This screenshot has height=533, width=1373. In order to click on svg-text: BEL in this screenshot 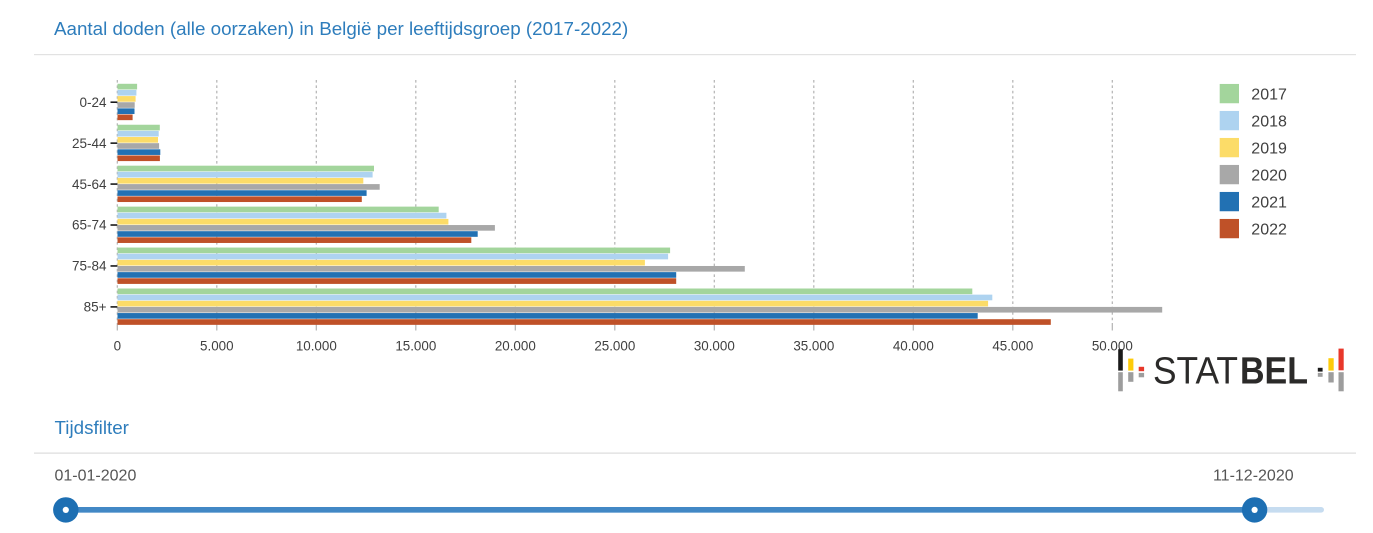, I will do `click(1274, 372)`.